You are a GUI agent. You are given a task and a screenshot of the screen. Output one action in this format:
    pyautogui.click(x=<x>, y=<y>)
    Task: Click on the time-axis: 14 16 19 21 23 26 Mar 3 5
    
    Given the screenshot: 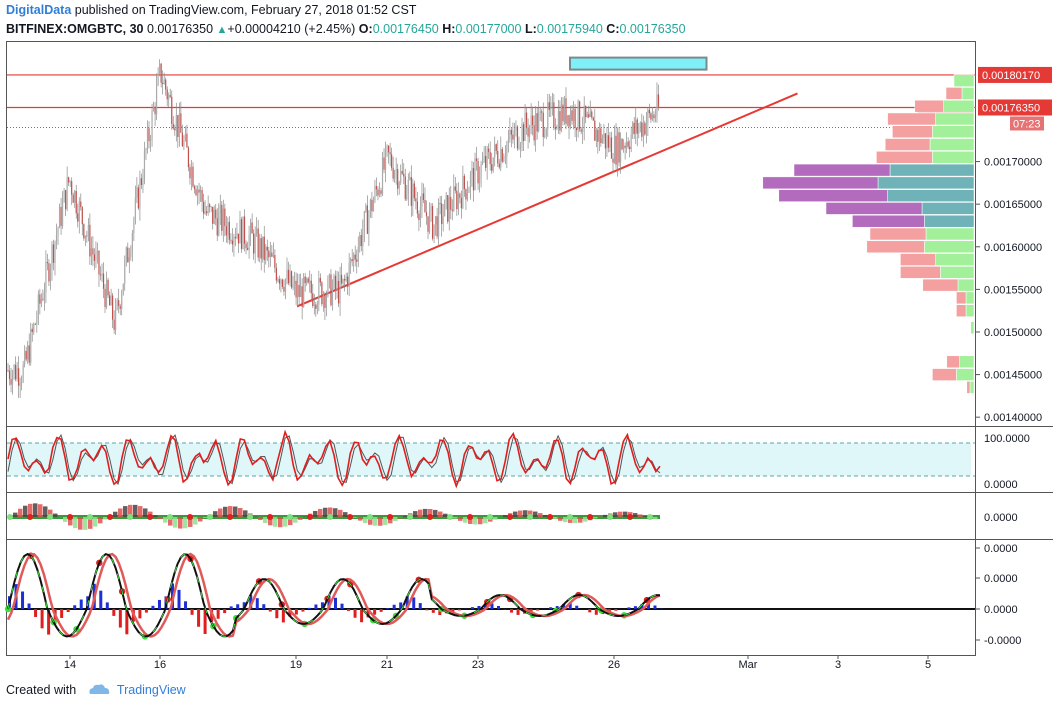 What is the action you would take?
    pyautogui.click(x=497, y=663)
    